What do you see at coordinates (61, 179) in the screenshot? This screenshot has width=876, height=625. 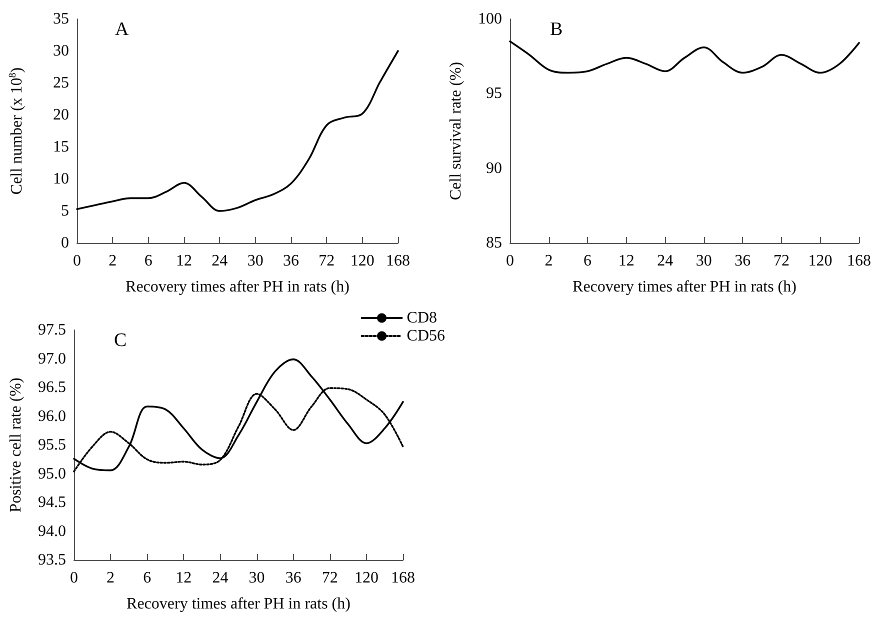 I see `y-tick-label: 10` at bounding box center [61, 179].